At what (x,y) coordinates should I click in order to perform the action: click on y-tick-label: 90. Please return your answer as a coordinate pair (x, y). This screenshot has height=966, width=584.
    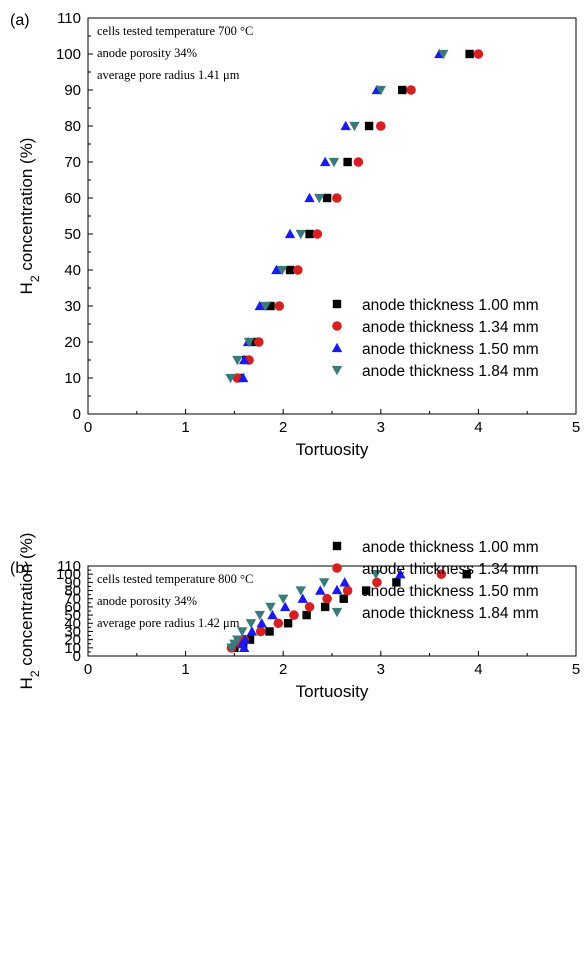
    Looking at the image, I should click on (72, 90).